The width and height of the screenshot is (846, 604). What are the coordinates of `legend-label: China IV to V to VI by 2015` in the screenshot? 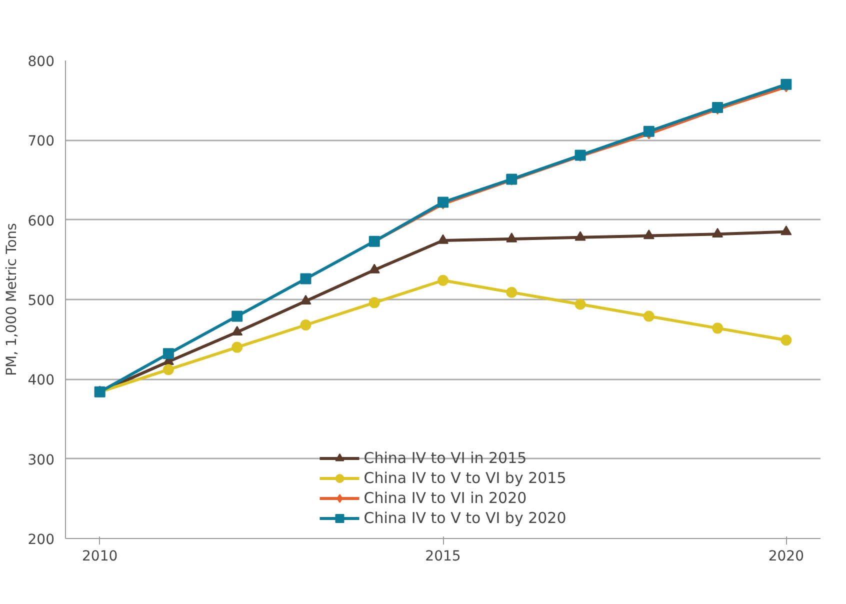 It's located at (465, 478).